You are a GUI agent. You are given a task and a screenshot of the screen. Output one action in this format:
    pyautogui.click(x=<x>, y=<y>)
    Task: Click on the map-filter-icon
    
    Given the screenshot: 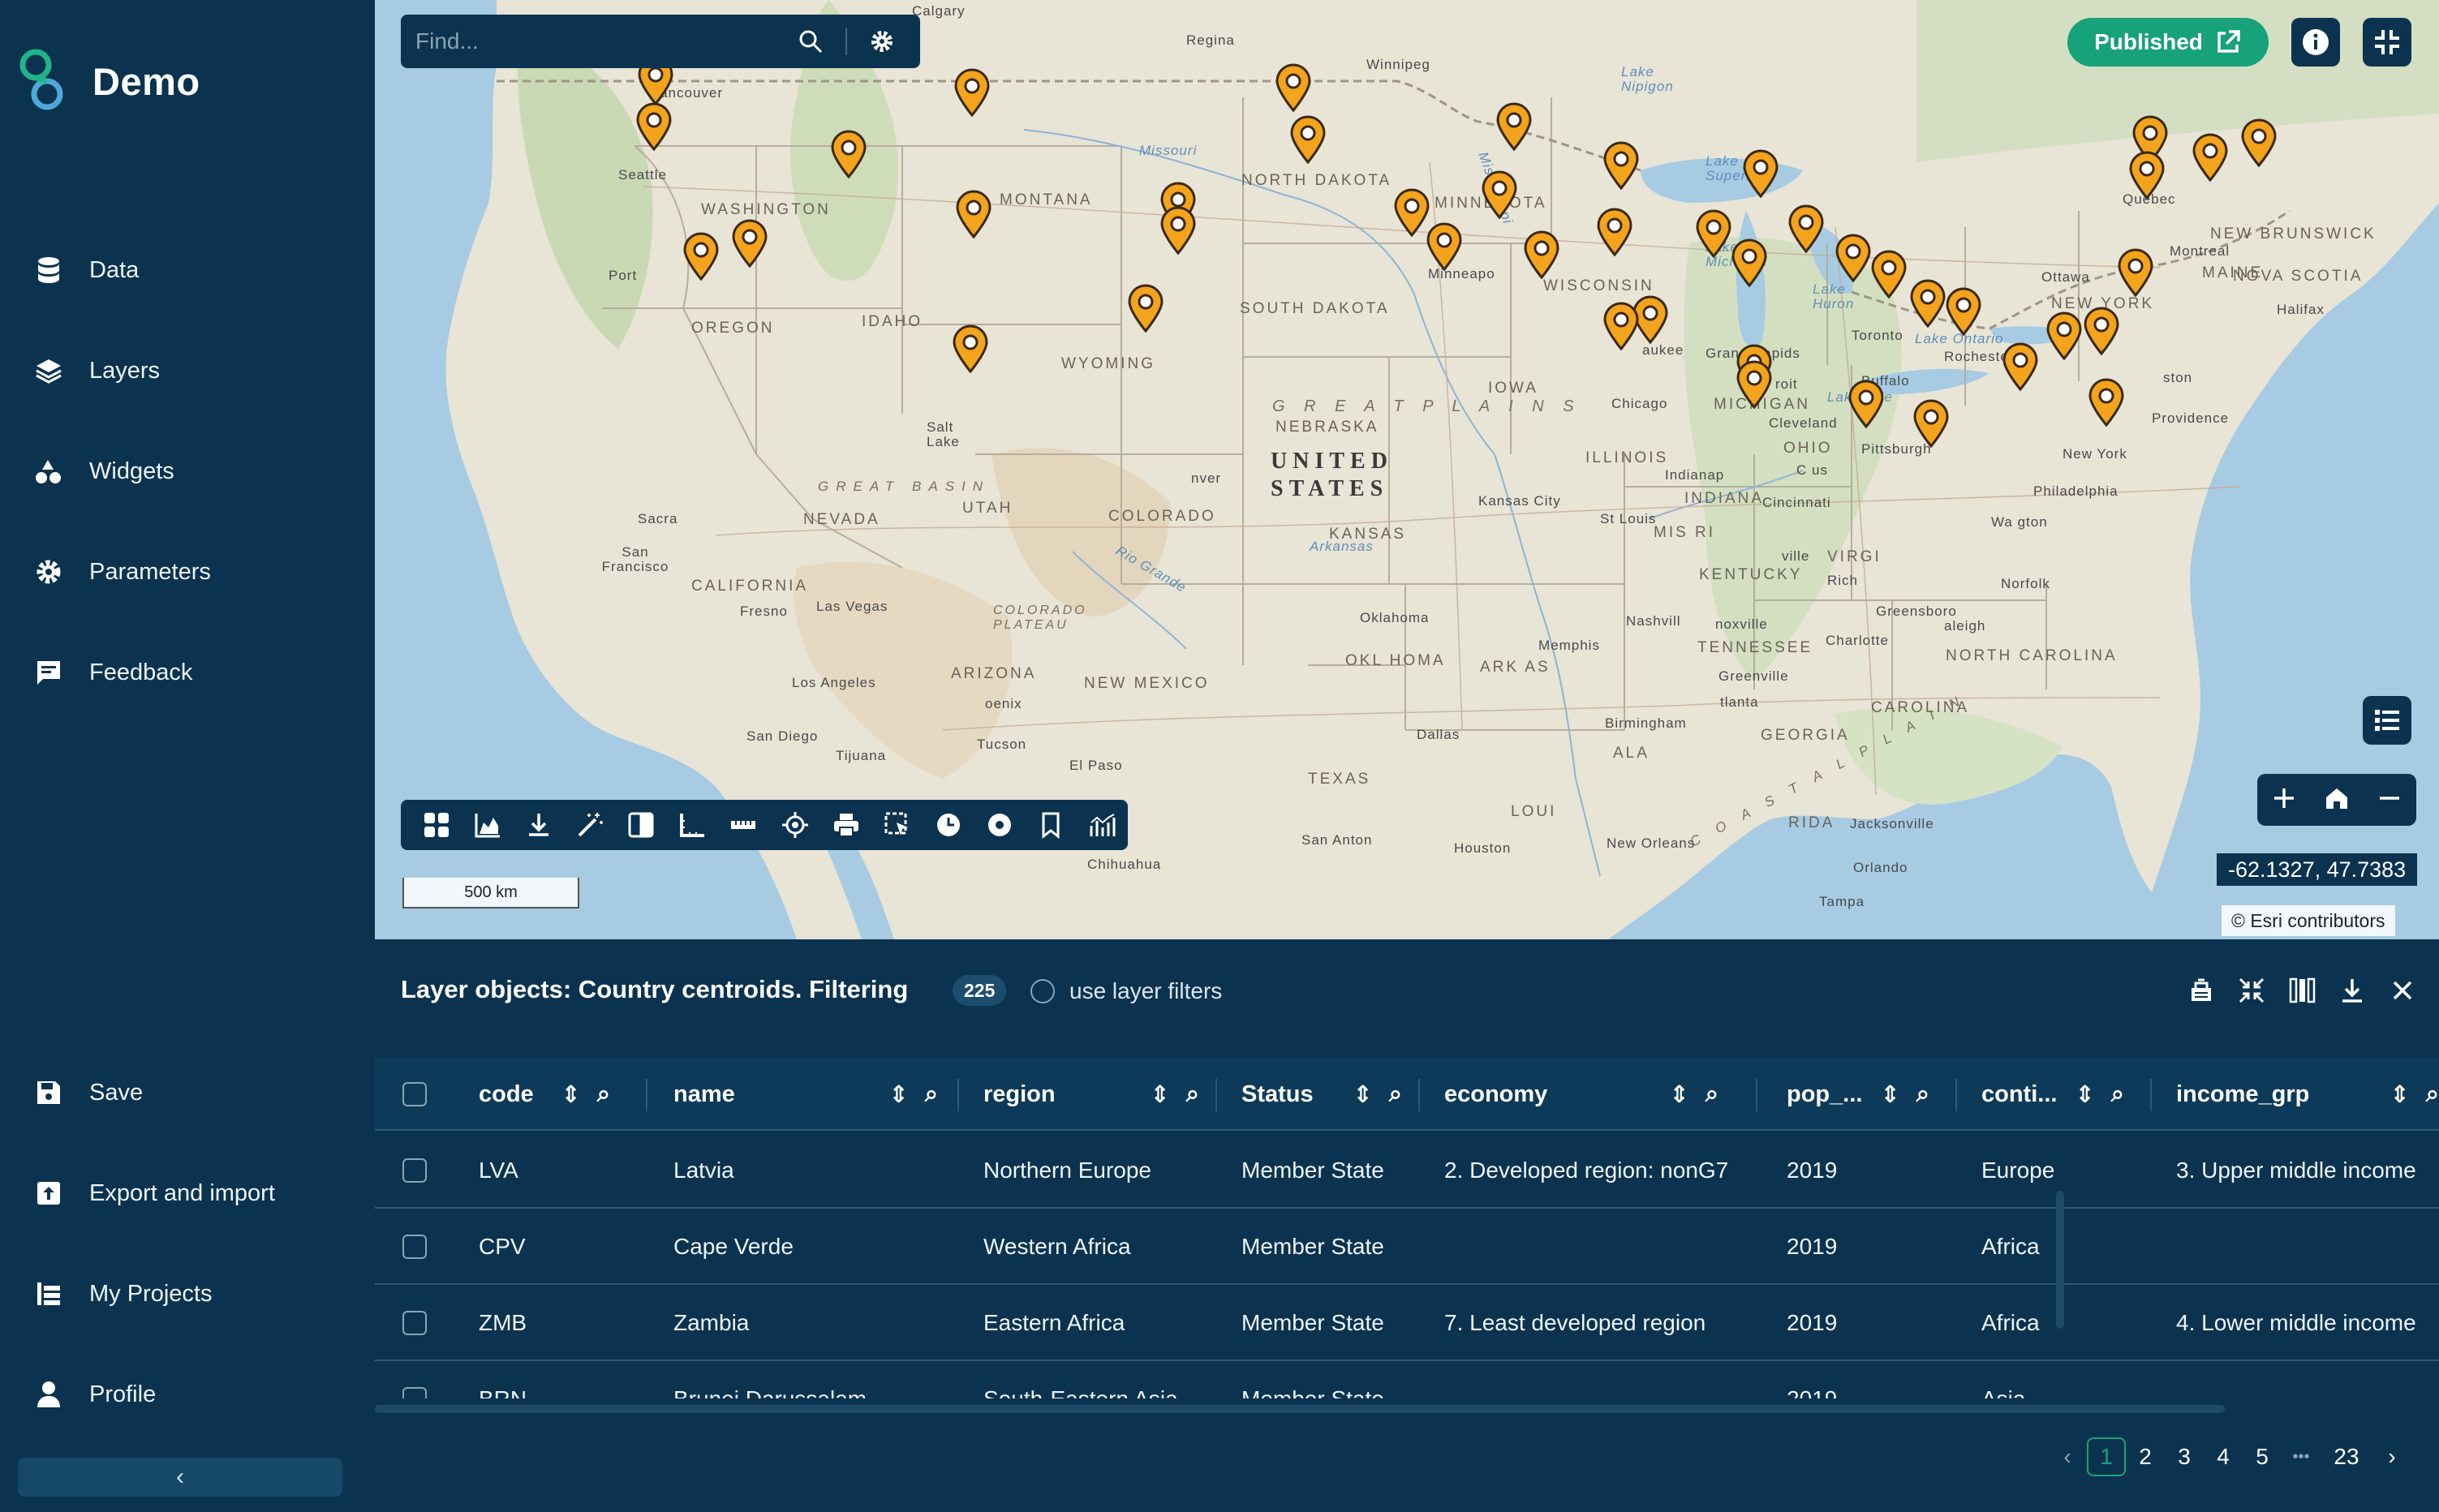 What is the action you would take?
    pyautogui.click(x=2201, y=990)
    